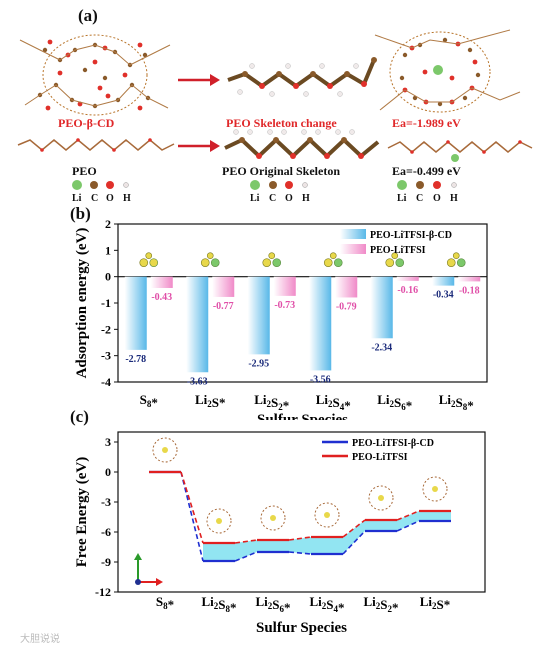 The image size is (553, 651). What do you see at coordinates (327, 536) in the screenshot?
I see `energy-difference-region` at bounding box center [327, 536].